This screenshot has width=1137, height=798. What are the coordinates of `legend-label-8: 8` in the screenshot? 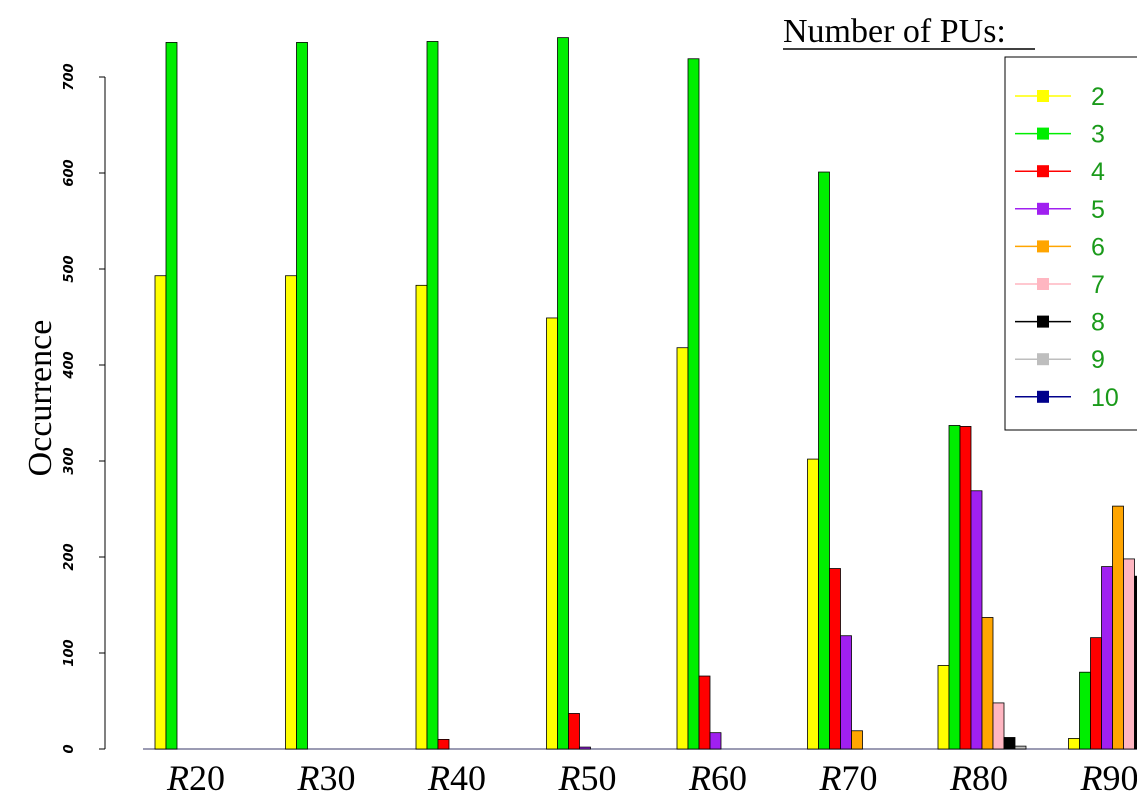 It's located at (1098, 323).